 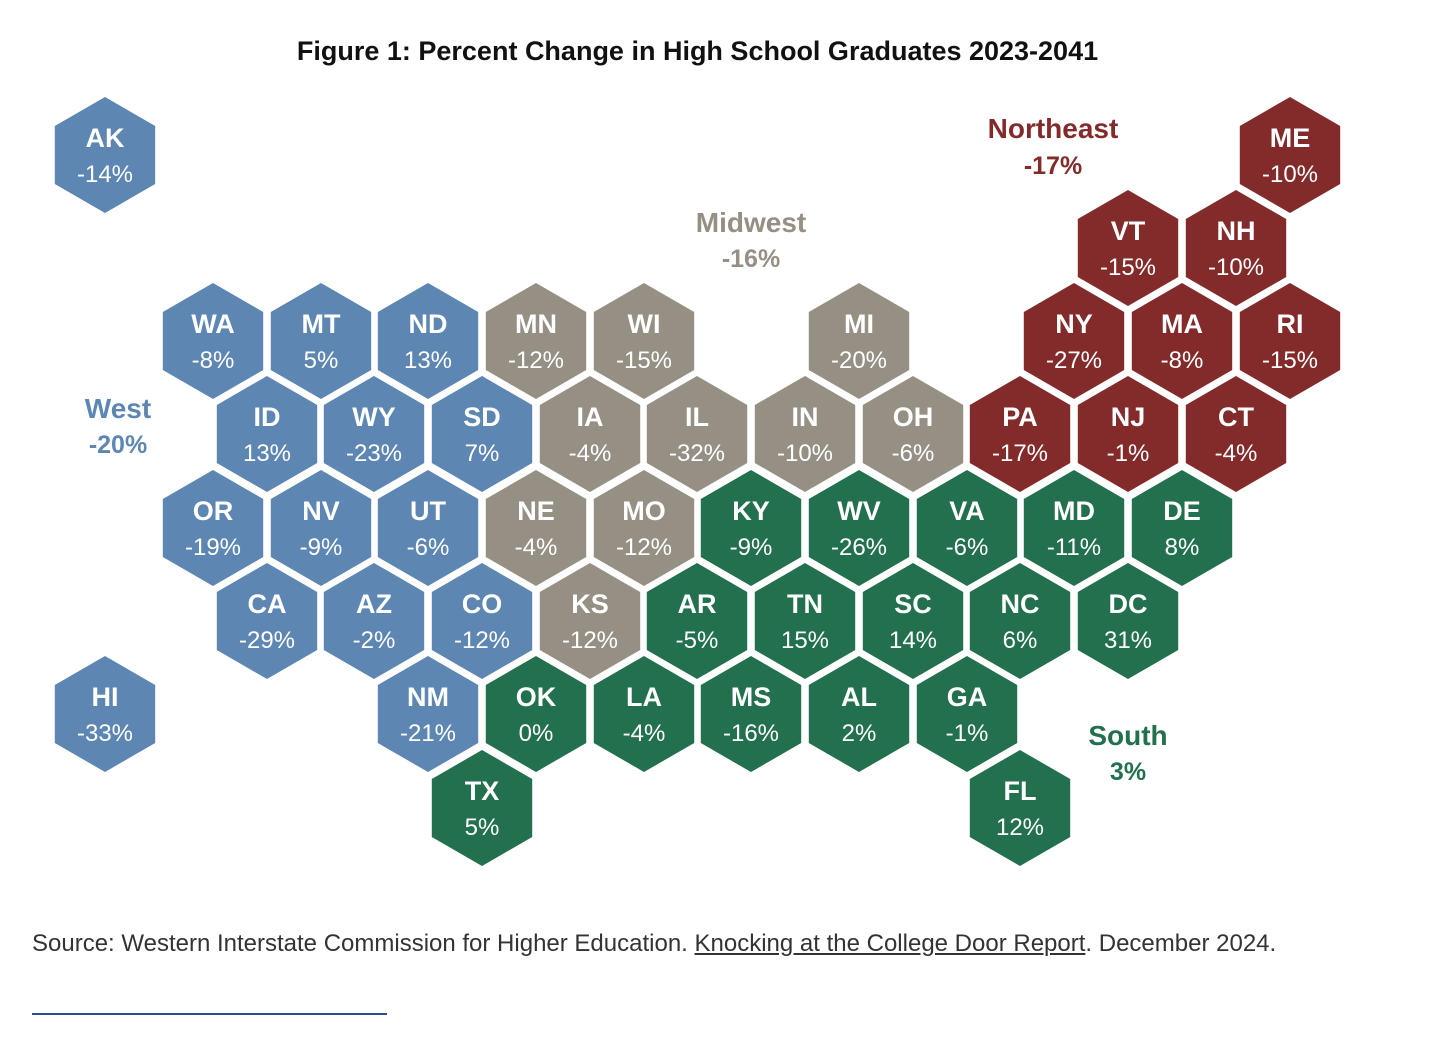 I want to click on state-hex-ga: GA -1%, so click(x=967, y=714).